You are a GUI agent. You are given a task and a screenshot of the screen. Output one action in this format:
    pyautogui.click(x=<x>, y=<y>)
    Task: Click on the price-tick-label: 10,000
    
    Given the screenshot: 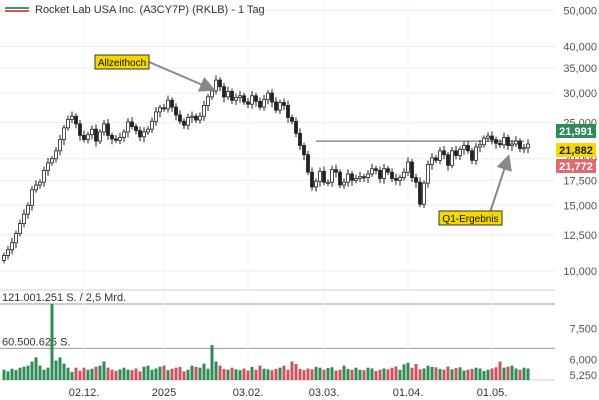 What is the action you would take?
    pyautogui.click(x=580, y=272)
    